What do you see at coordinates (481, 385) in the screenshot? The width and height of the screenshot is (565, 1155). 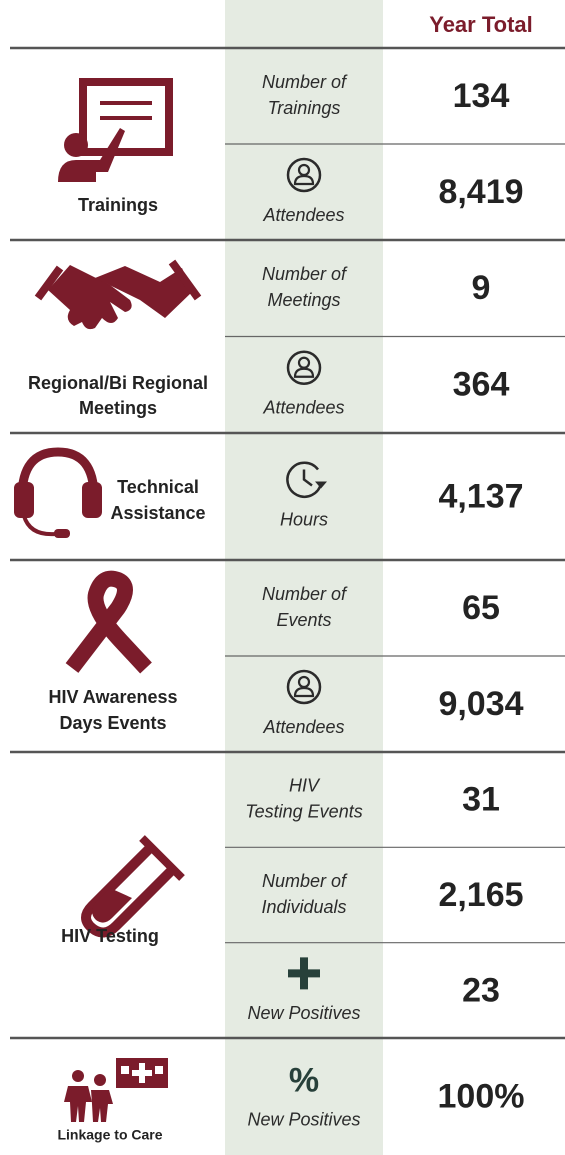 I see `year-total: 364` at bounding box center [481, 385].